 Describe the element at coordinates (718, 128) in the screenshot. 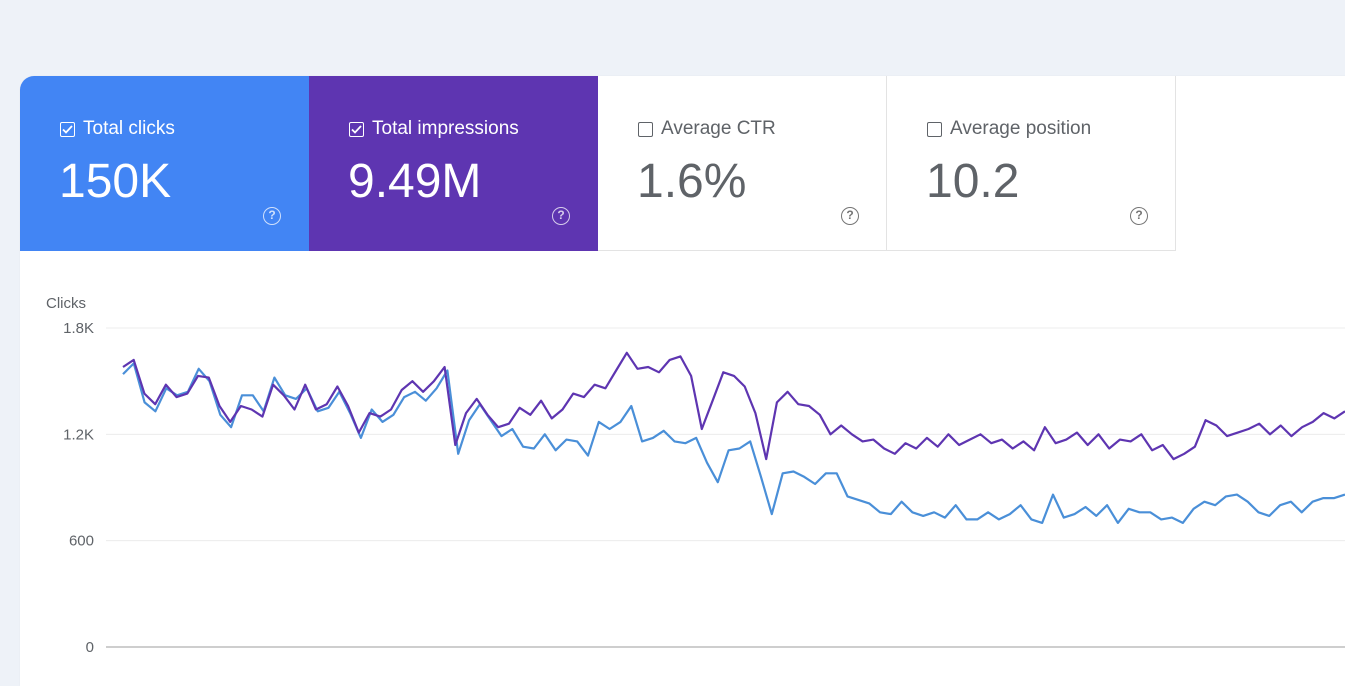

I see `metric-label: Average CTR` at that location.